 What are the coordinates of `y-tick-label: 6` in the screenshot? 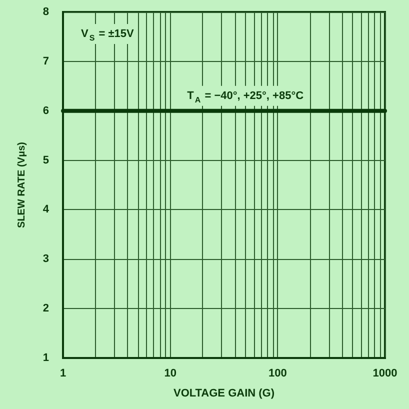 It's located at (45, 110).